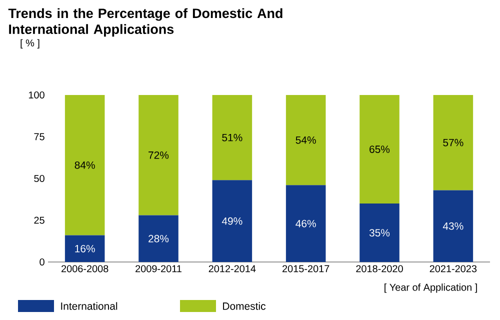 Image resolution: width=500 pixels, height=320 pixels. What do you see at coordinates (39, 220) in the screenshot?
I see `y-tick-label: 25` at bounding box center [39, 220].